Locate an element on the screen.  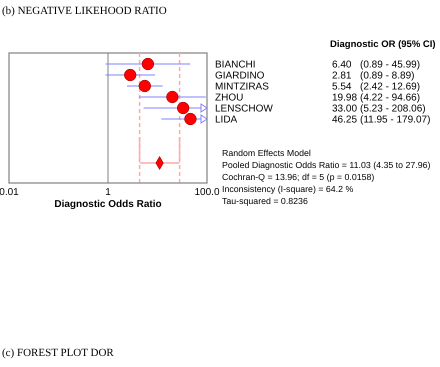
x-axis-title: Diagnostic Odds Ratio is located at coordinates (108, 204).